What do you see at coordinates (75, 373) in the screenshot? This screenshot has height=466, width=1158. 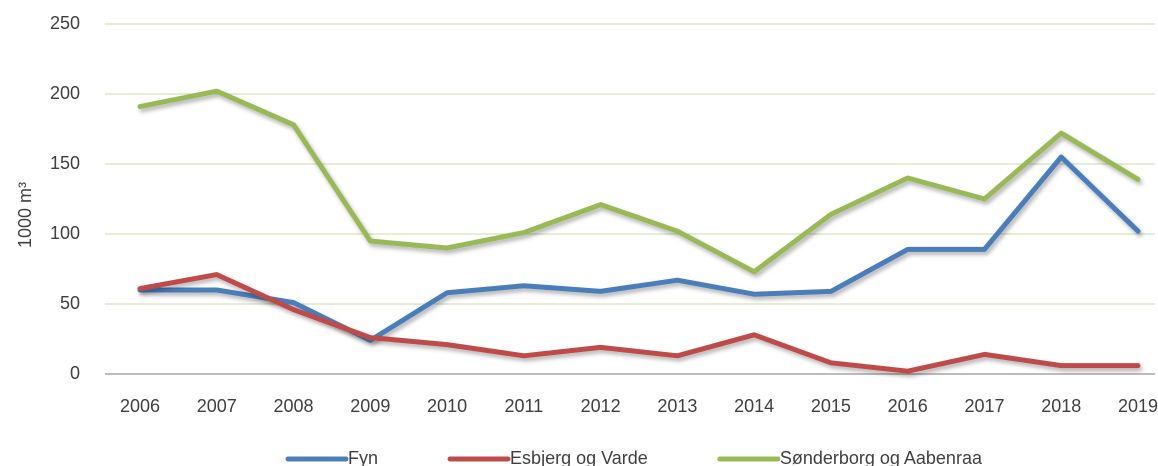 I see `y-tick-label: 0` at bounding box center [75, 373].